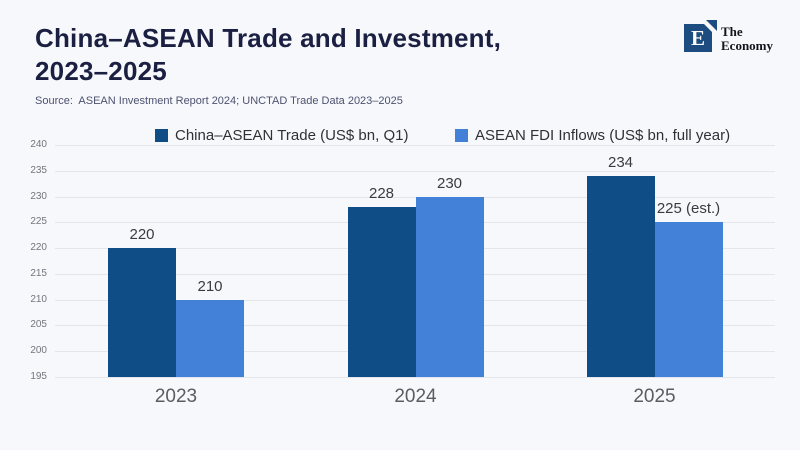 This screenshot has width=800, height=450. What do you see at coordinates (688, 209) in the screenshot?
I see `bar-value-label-2025-fdi: 225 (est.)` at bounding box center [688, 209].